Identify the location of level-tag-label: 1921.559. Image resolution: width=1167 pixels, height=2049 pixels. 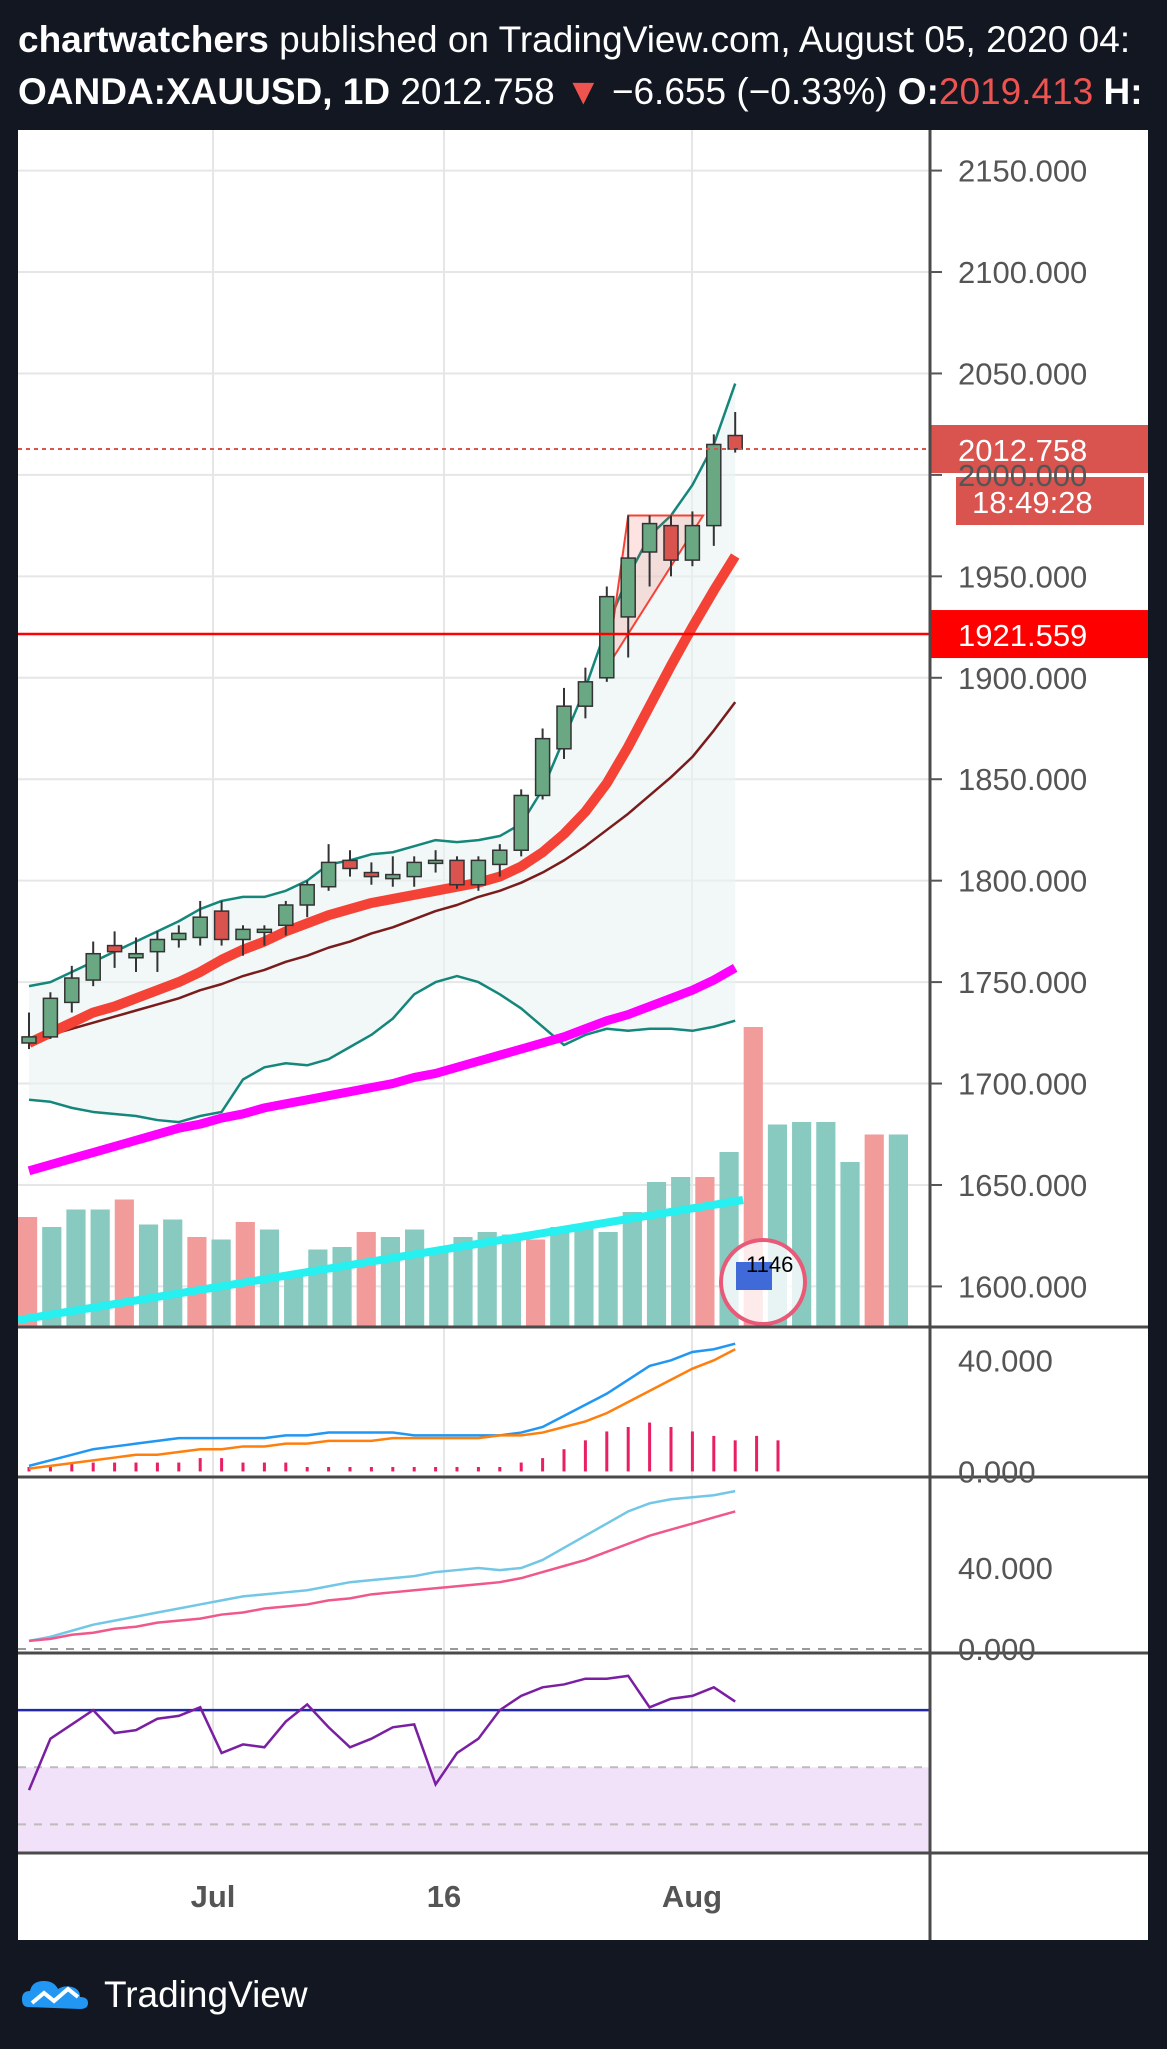
(1022, 635).